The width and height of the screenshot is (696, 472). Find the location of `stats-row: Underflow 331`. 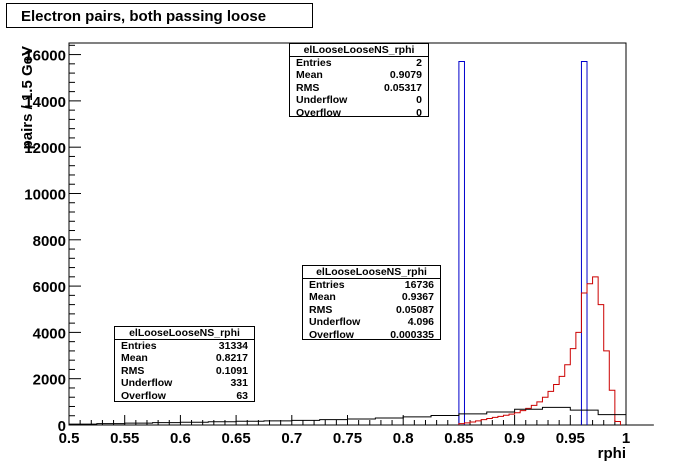

stats-row: Underflow 331 is located at coordinates (184, 383).